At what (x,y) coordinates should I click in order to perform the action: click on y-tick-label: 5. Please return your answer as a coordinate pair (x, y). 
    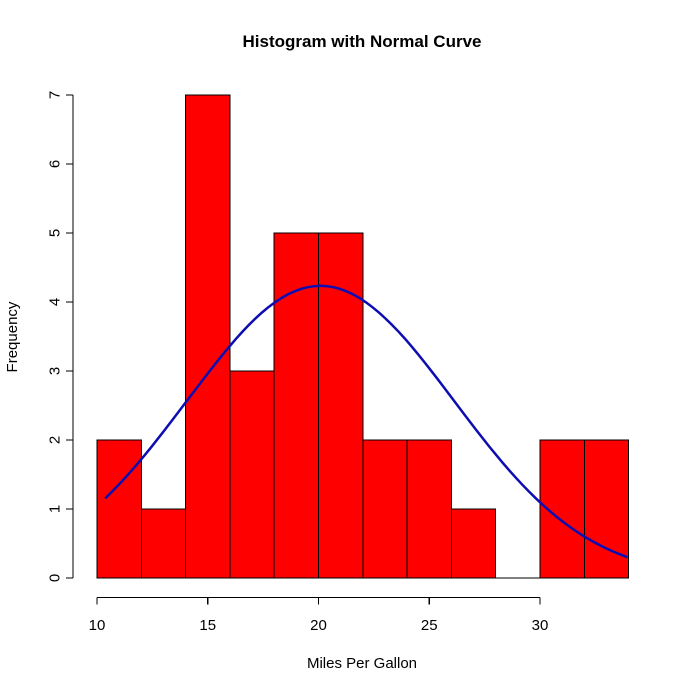
    Looking at the image, I should click on (55, 233).